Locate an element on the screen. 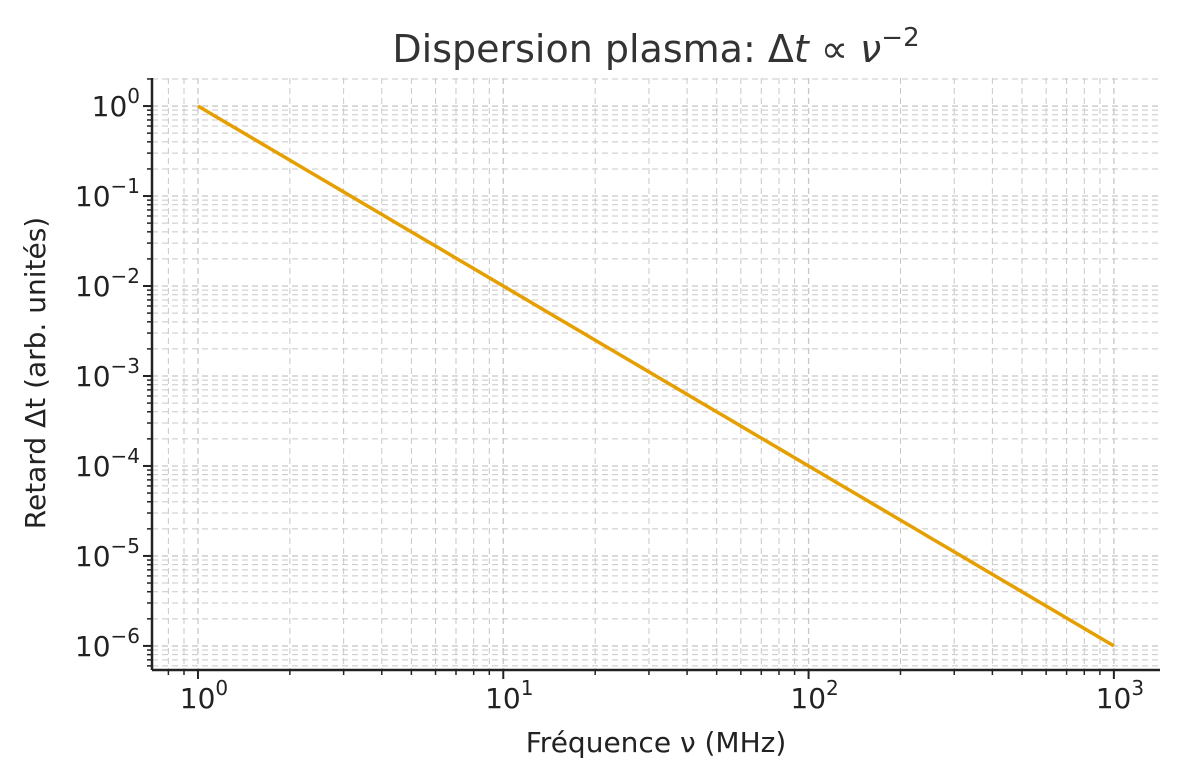  y-tick-label: 10⁻³ is located at coordinates (107, 373).